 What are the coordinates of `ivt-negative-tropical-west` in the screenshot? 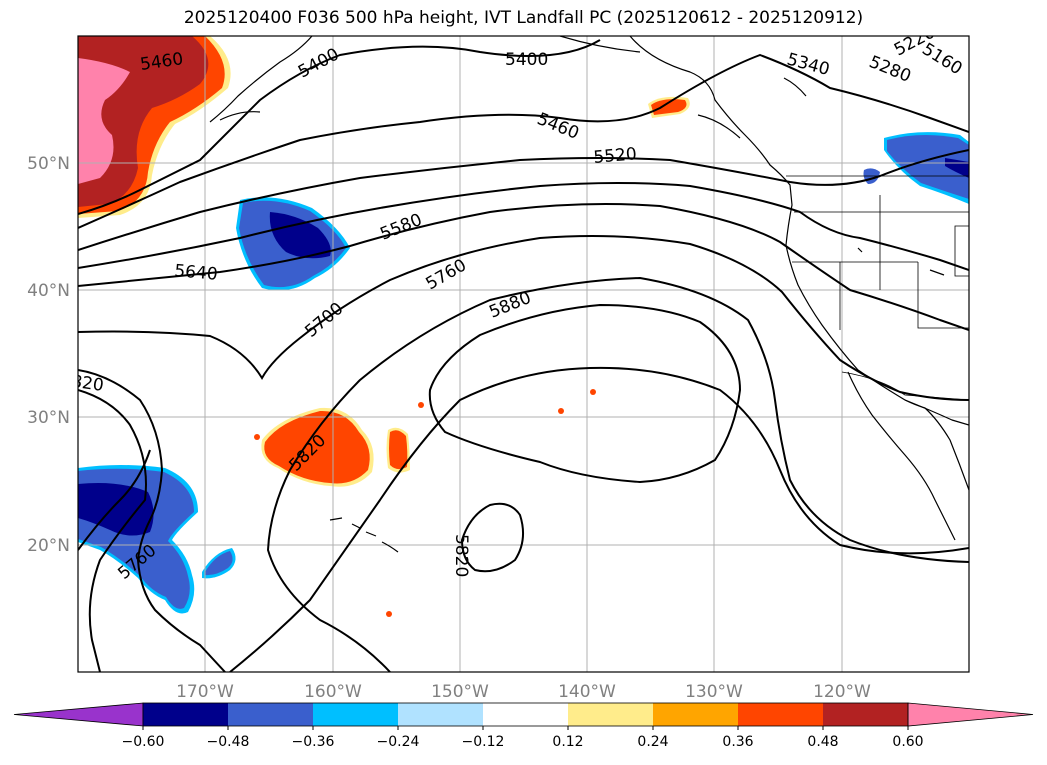 It's located at (157, 539).